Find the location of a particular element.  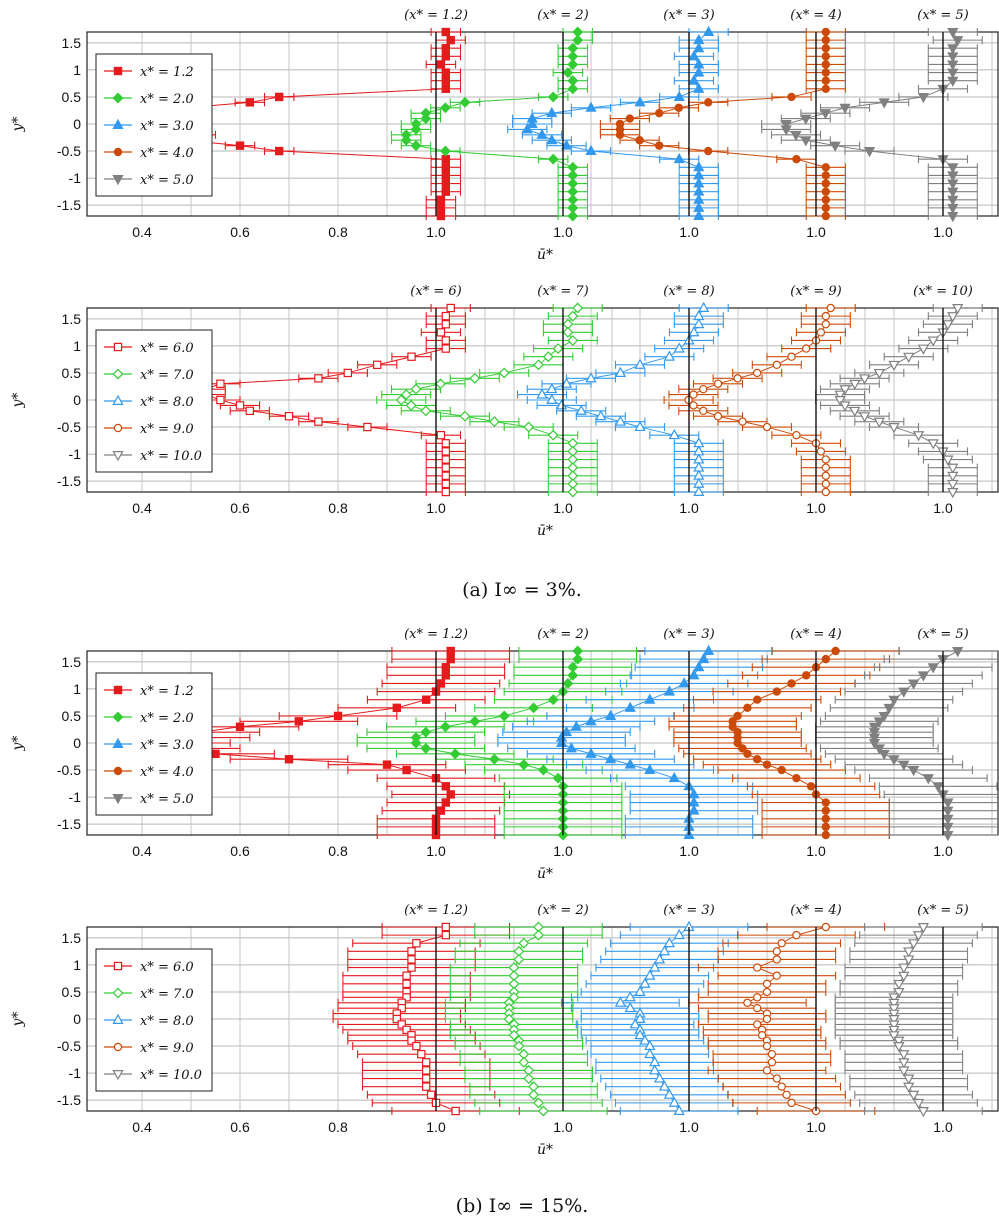

legend-label: x* = 9.0 is located at coordinates (167, 1048).